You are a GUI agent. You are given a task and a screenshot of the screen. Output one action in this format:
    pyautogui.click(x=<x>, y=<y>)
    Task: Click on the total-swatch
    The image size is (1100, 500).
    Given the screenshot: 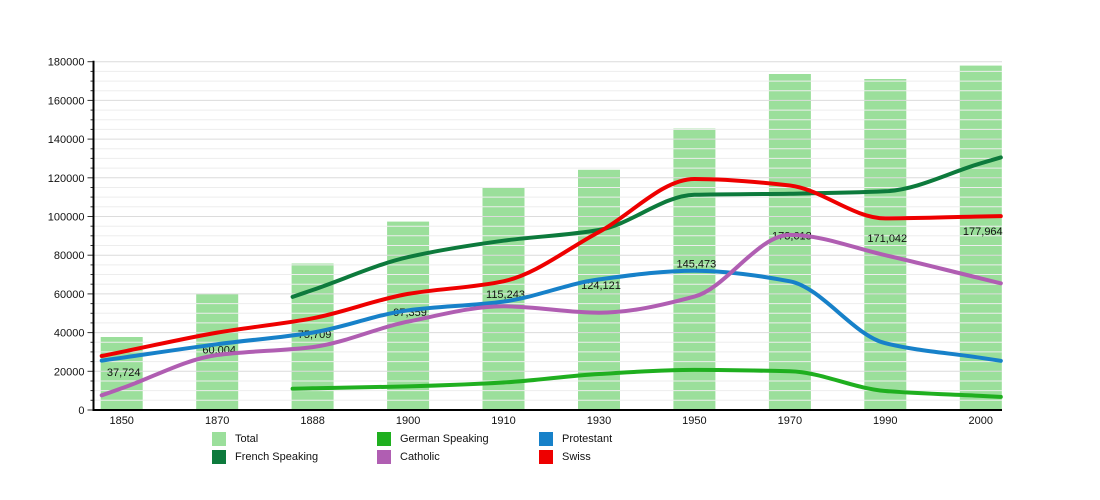 What is the action you would take?
    pyautogui.click(x=219, y=439)
    